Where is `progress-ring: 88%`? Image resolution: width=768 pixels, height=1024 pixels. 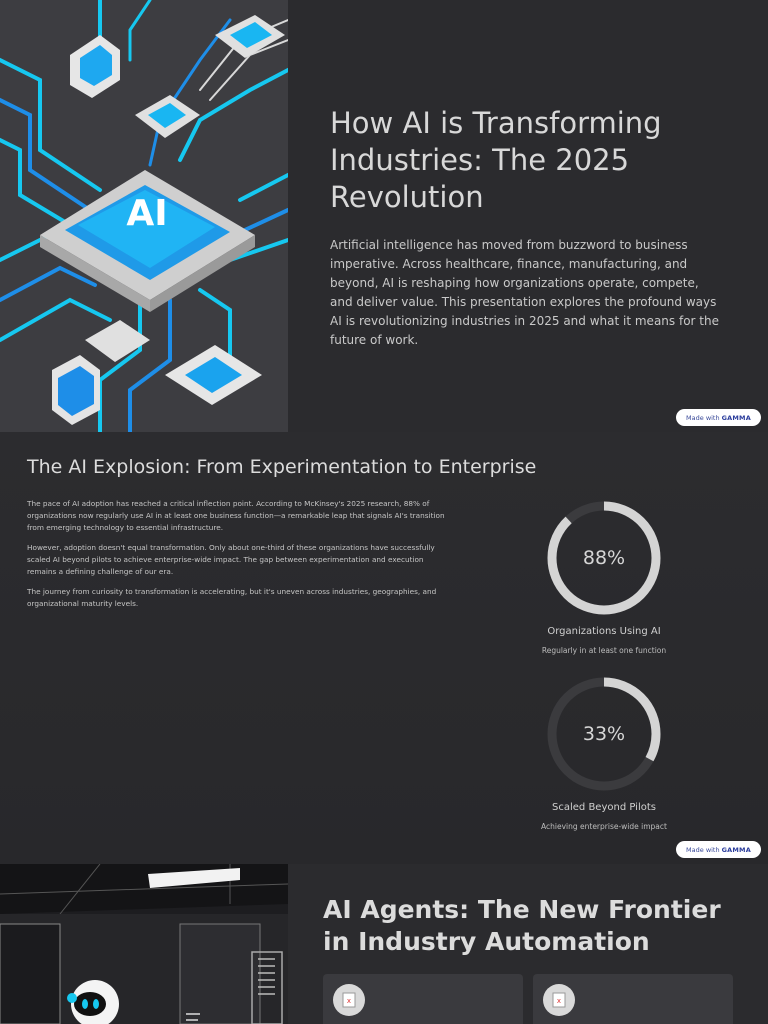
progress-ring: 88% is located at coordinates (604, 558).